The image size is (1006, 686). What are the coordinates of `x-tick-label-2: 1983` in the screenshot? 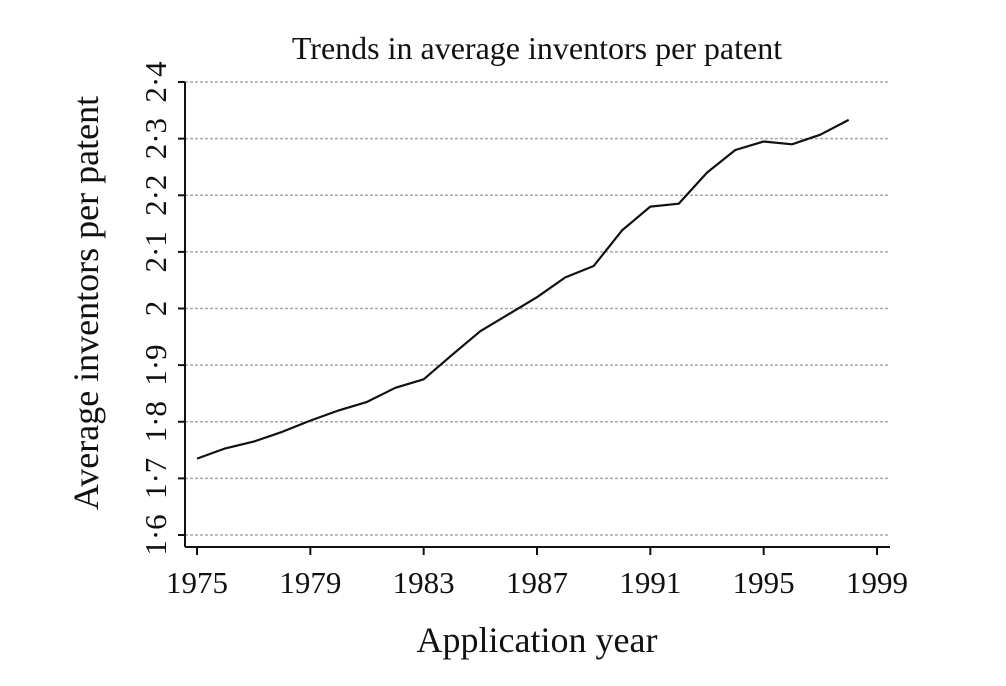 It's located at (424, 582).